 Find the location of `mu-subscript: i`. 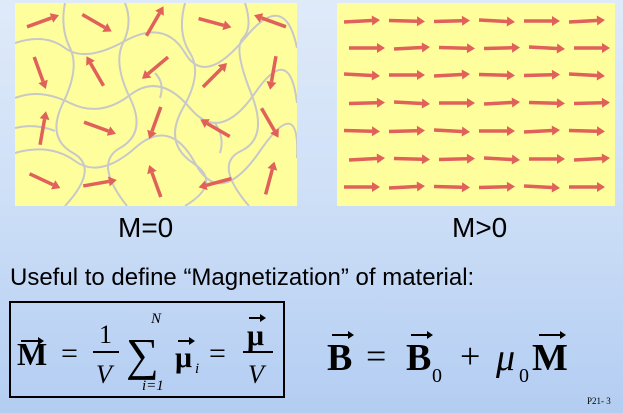

mu-subscript: i is located at coordinates (197, 369).